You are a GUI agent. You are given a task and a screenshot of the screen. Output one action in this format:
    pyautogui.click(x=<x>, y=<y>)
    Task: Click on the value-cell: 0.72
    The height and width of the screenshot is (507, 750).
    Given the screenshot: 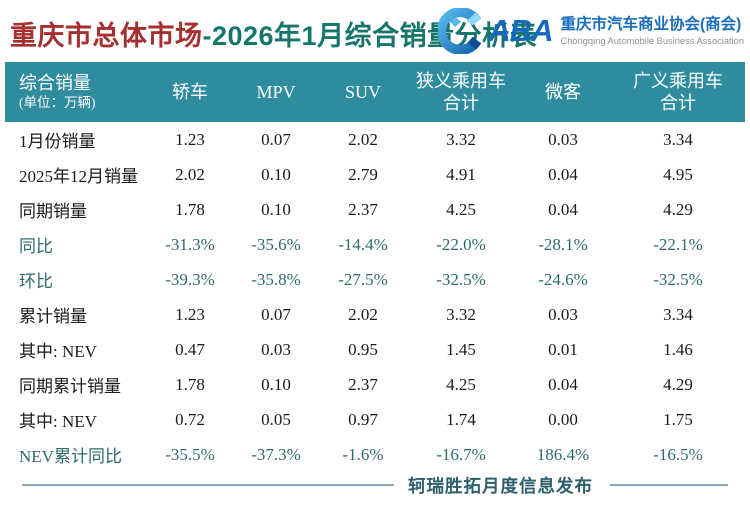 What is the action you would take?
    pyautogui.click(x=190, y=419)
    